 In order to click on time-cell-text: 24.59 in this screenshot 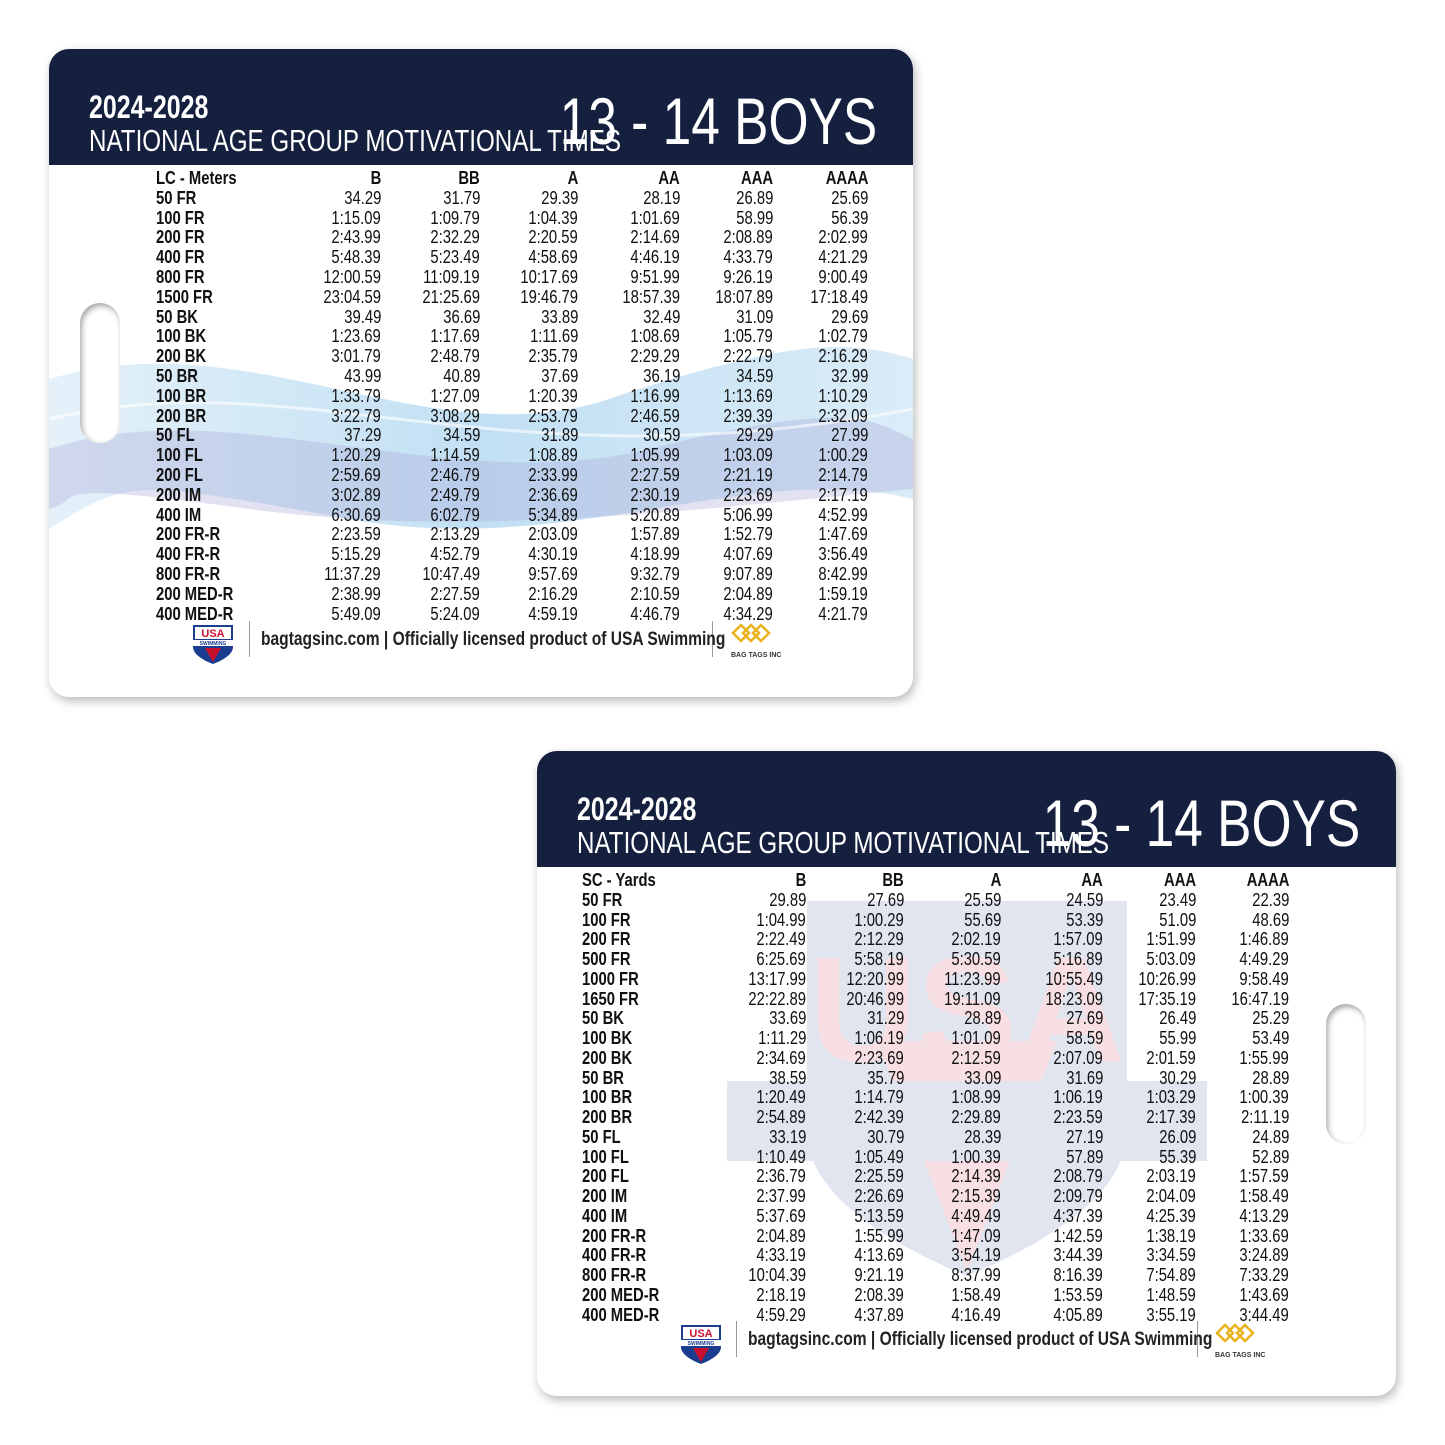, I will do `click(1084, 899)`.